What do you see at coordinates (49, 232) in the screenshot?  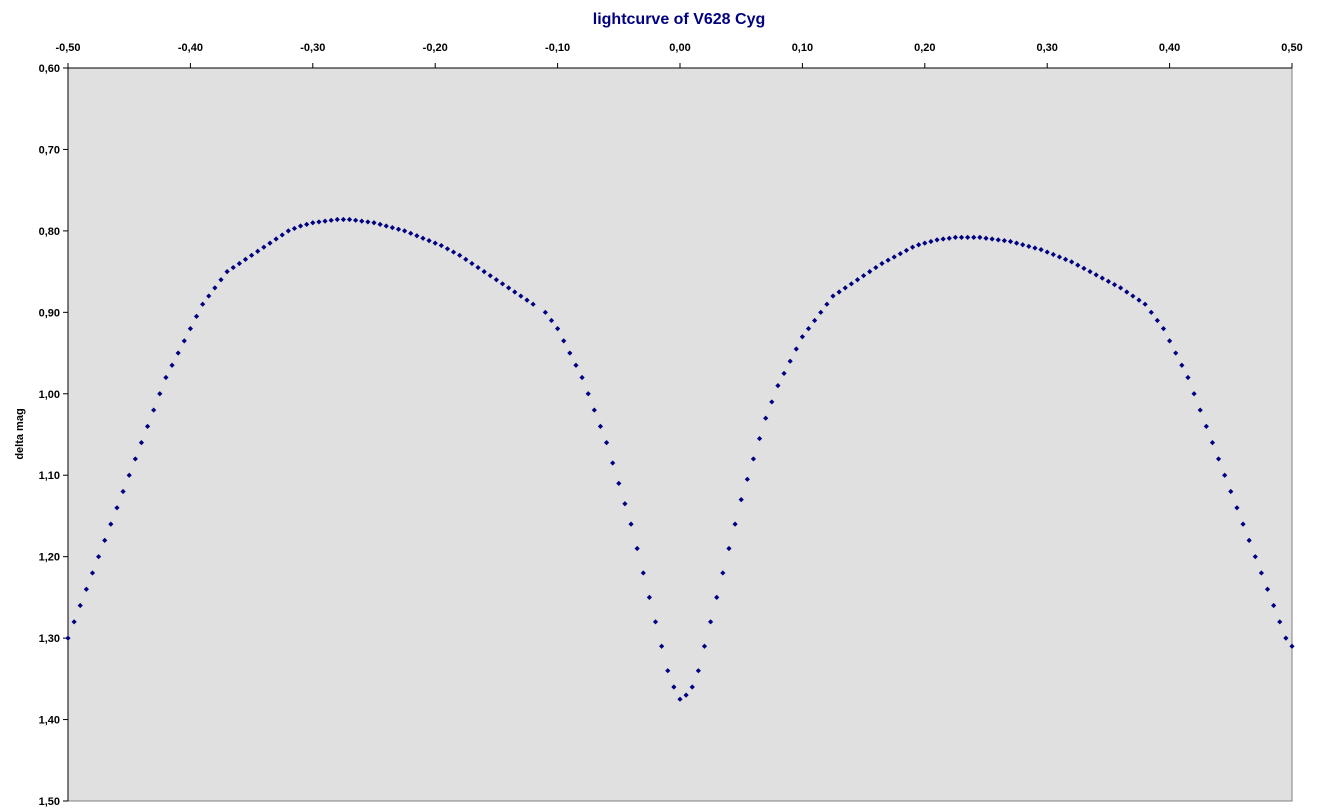 I see `y-tick-label: 0,80` at bounding box center [49, 232].